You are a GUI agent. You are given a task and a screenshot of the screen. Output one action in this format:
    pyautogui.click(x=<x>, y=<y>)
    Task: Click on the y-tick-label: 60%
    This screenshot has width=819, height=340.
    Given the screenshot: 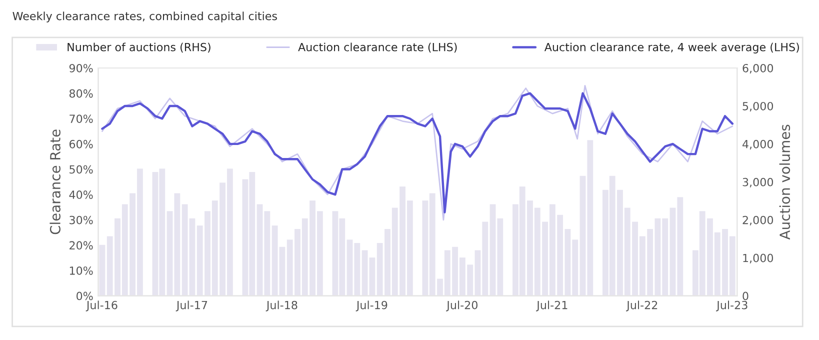 What is the action you would take?
    pyautogui.click(x=81, y=144)
    